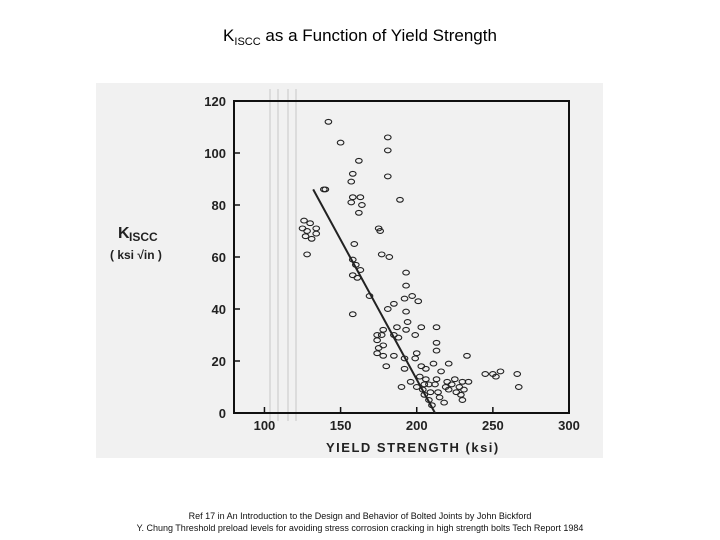 The width and height of the screenshot is (720, 540). What do you see at coordinates (219, 205) in the screenshot?
I see `y-tick-label: 80` at bounding box center [219, 205].